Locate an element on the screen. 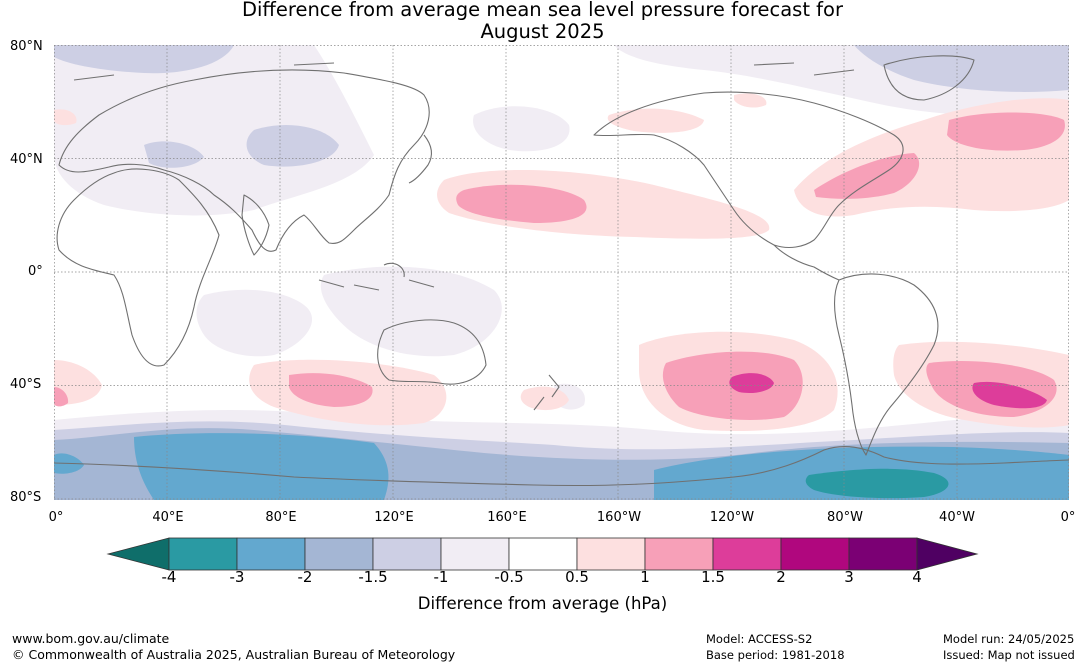 The width and height of the screenshot is (1085, 667). coast-north-america is located at coordinates (748, 170).